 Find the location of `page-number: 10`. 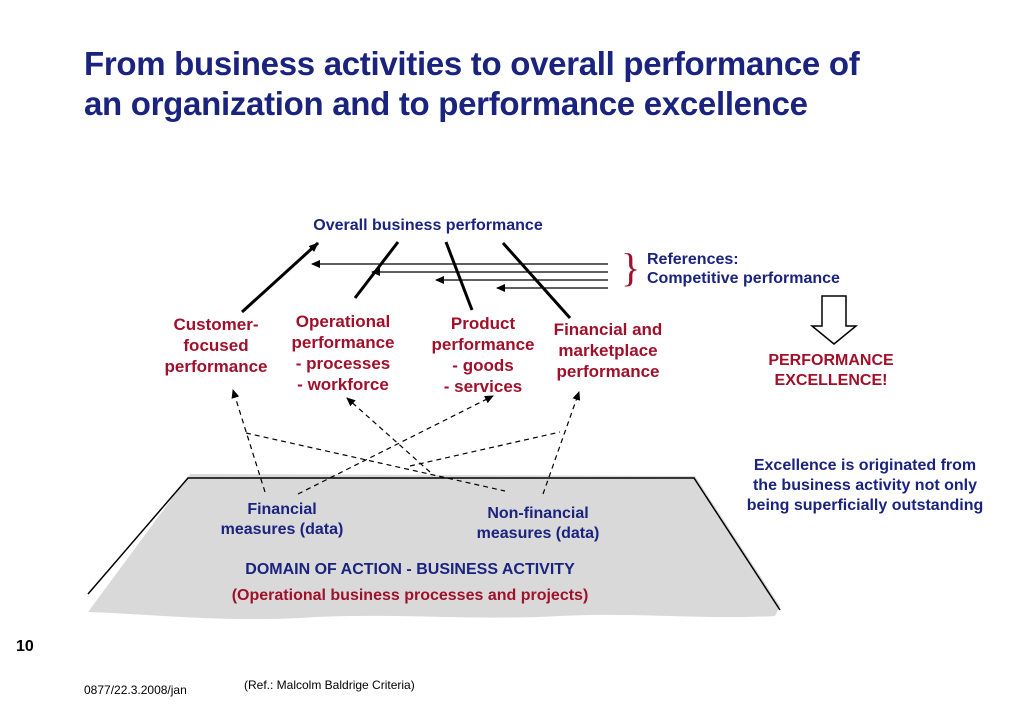

page-number: 10 is located at coordinates (25, 646).